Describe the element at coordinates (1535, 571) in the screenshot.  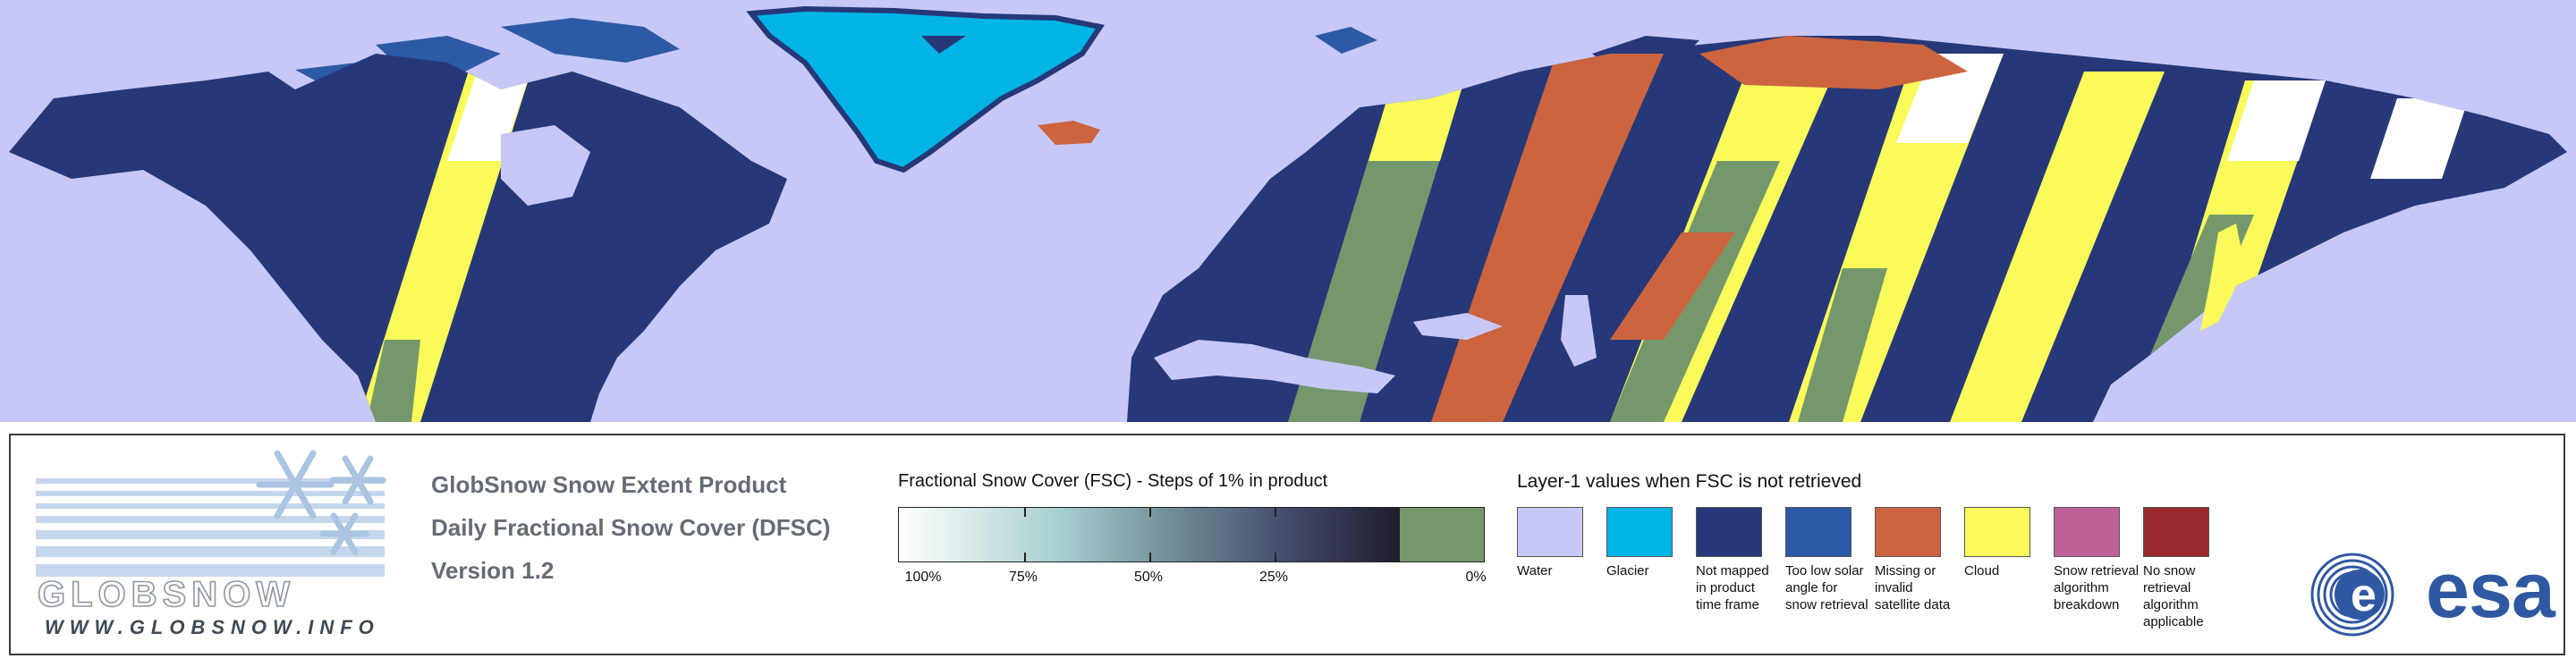
I see `layer1-label: Water` at that location.